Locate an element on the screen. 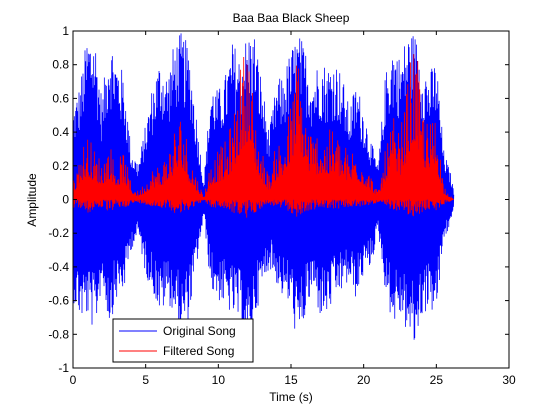 The image size is (560, 419). legend-box is located at coordinates (183, 340).